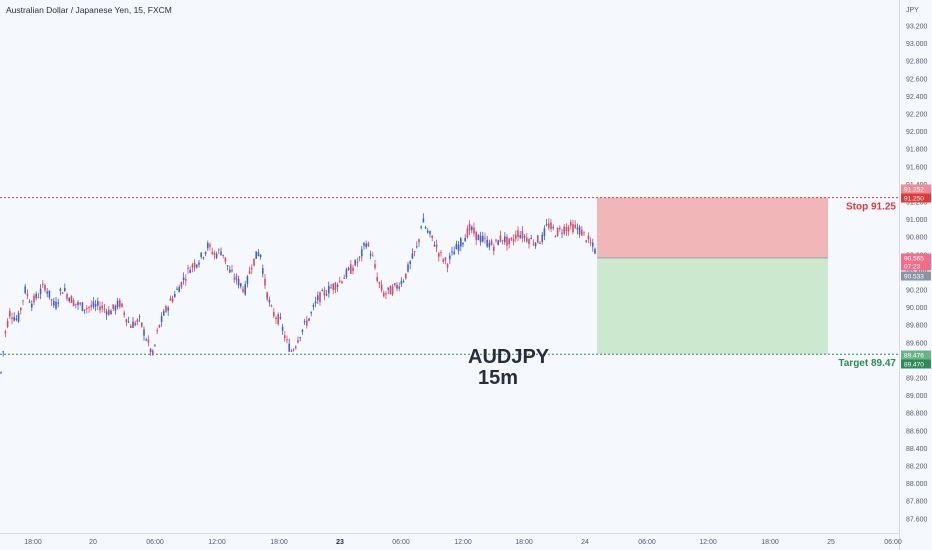 The width and height of the screenshot is (932, 550). What do you see at coordinates (712, 306) in the screenshot?
I see `take-profit-zone` at bounding box center [712, 306].